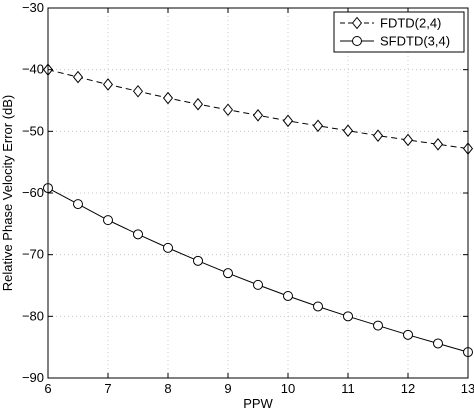  I want to click on y-tick-label: −70, so click(33, 254).